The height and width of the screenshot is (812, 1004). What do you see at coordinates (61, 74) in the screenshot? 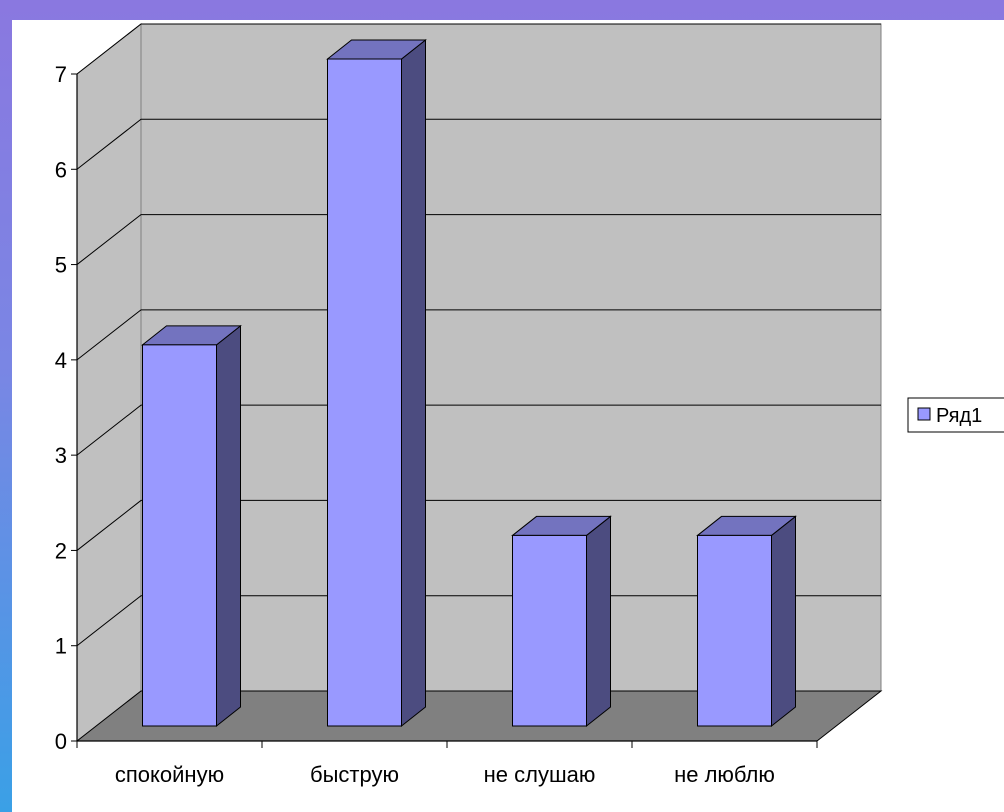
I see `y-tick-label: 7` at bounding box center [61, 74].